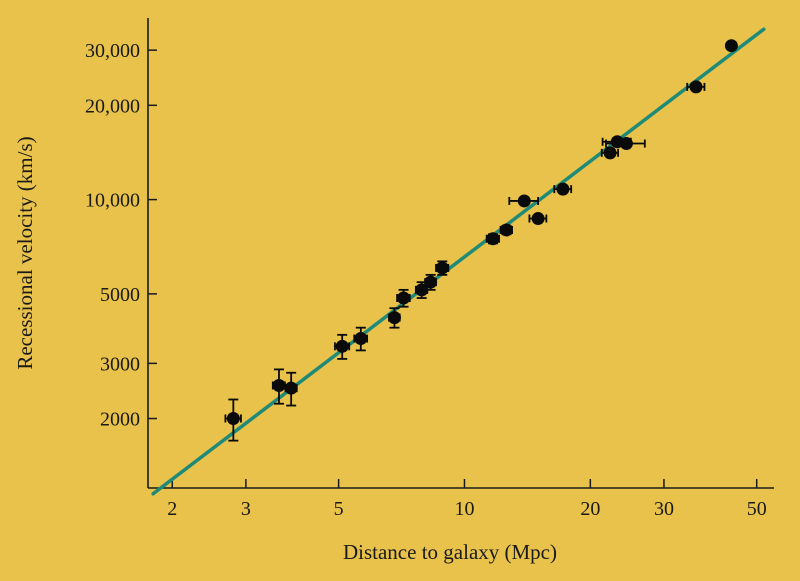  Describe the element at coordinates (464, 509) in the screenshot. I see `x-tick-label: 10` at that location.